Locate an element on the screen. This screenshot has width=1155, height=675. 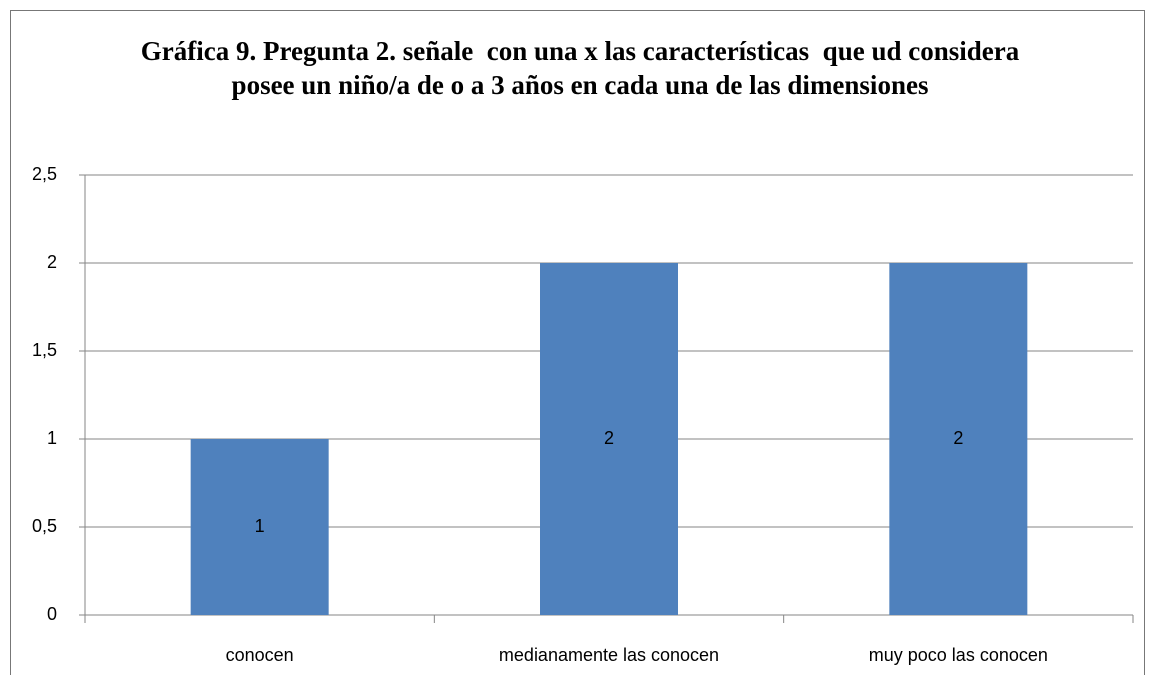
y-tick-label: 1,5 is located at coordinates (44, 350).